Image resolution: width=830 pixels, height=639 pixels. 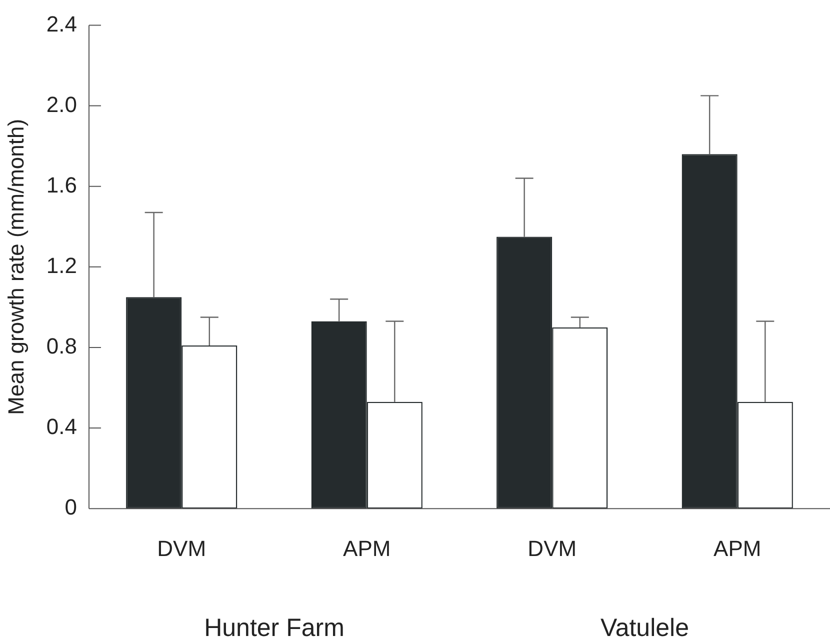 I want to click on y-tick-label: 0.4, so click(x=61, y=427).